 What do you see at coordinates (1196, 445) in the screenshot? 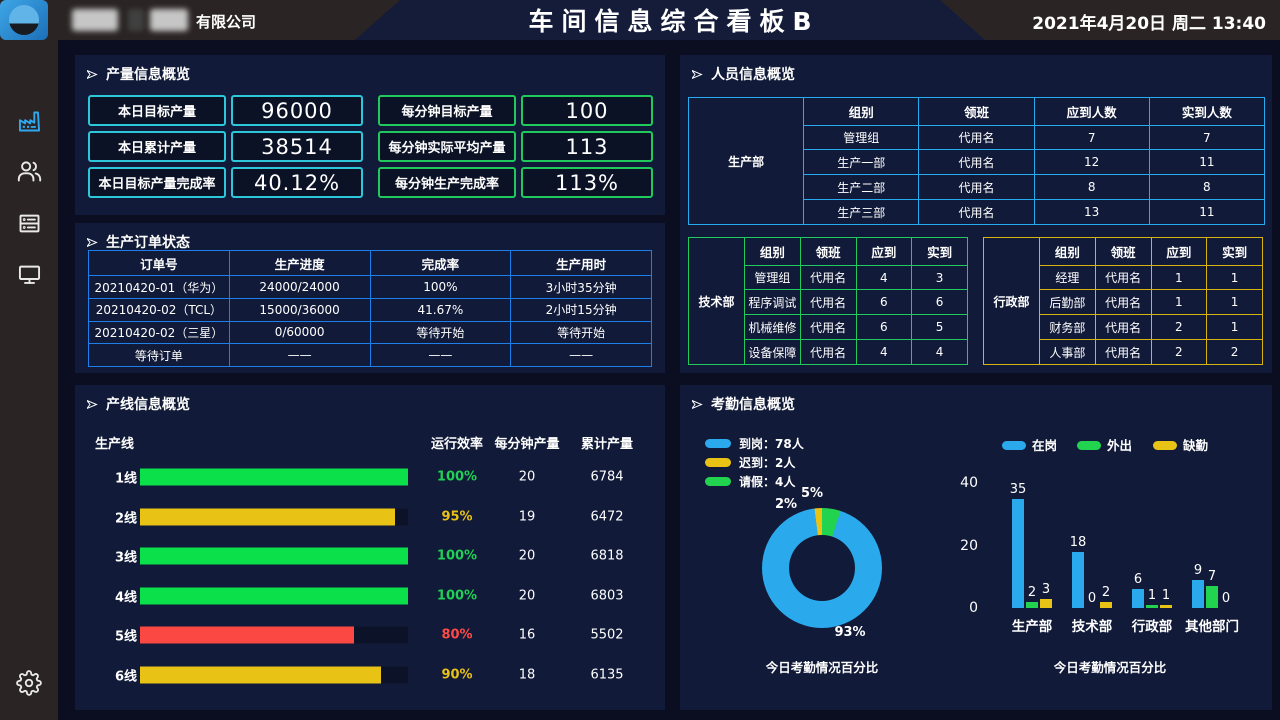
I see `legend-label: 缺勤` at bounding box center [1196, 445].